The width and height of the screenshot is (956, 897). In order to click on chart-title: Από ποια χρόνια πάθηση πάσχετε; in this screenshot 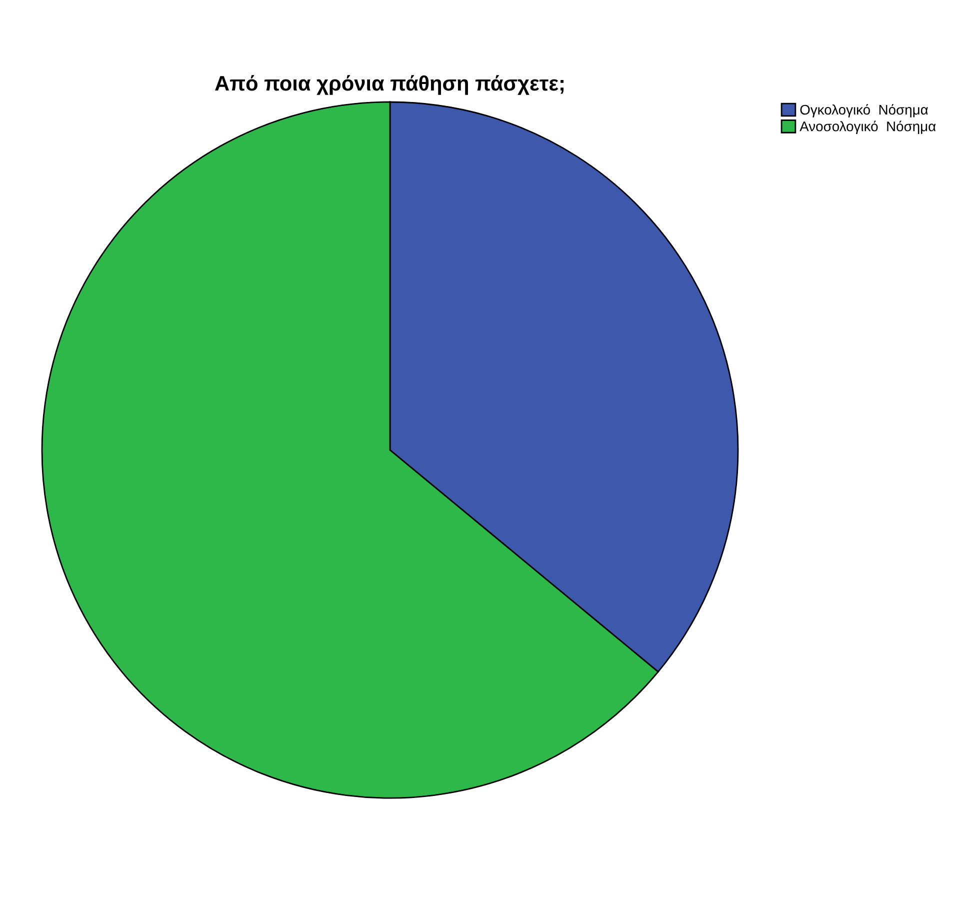, I will do `click(389, 85)`.